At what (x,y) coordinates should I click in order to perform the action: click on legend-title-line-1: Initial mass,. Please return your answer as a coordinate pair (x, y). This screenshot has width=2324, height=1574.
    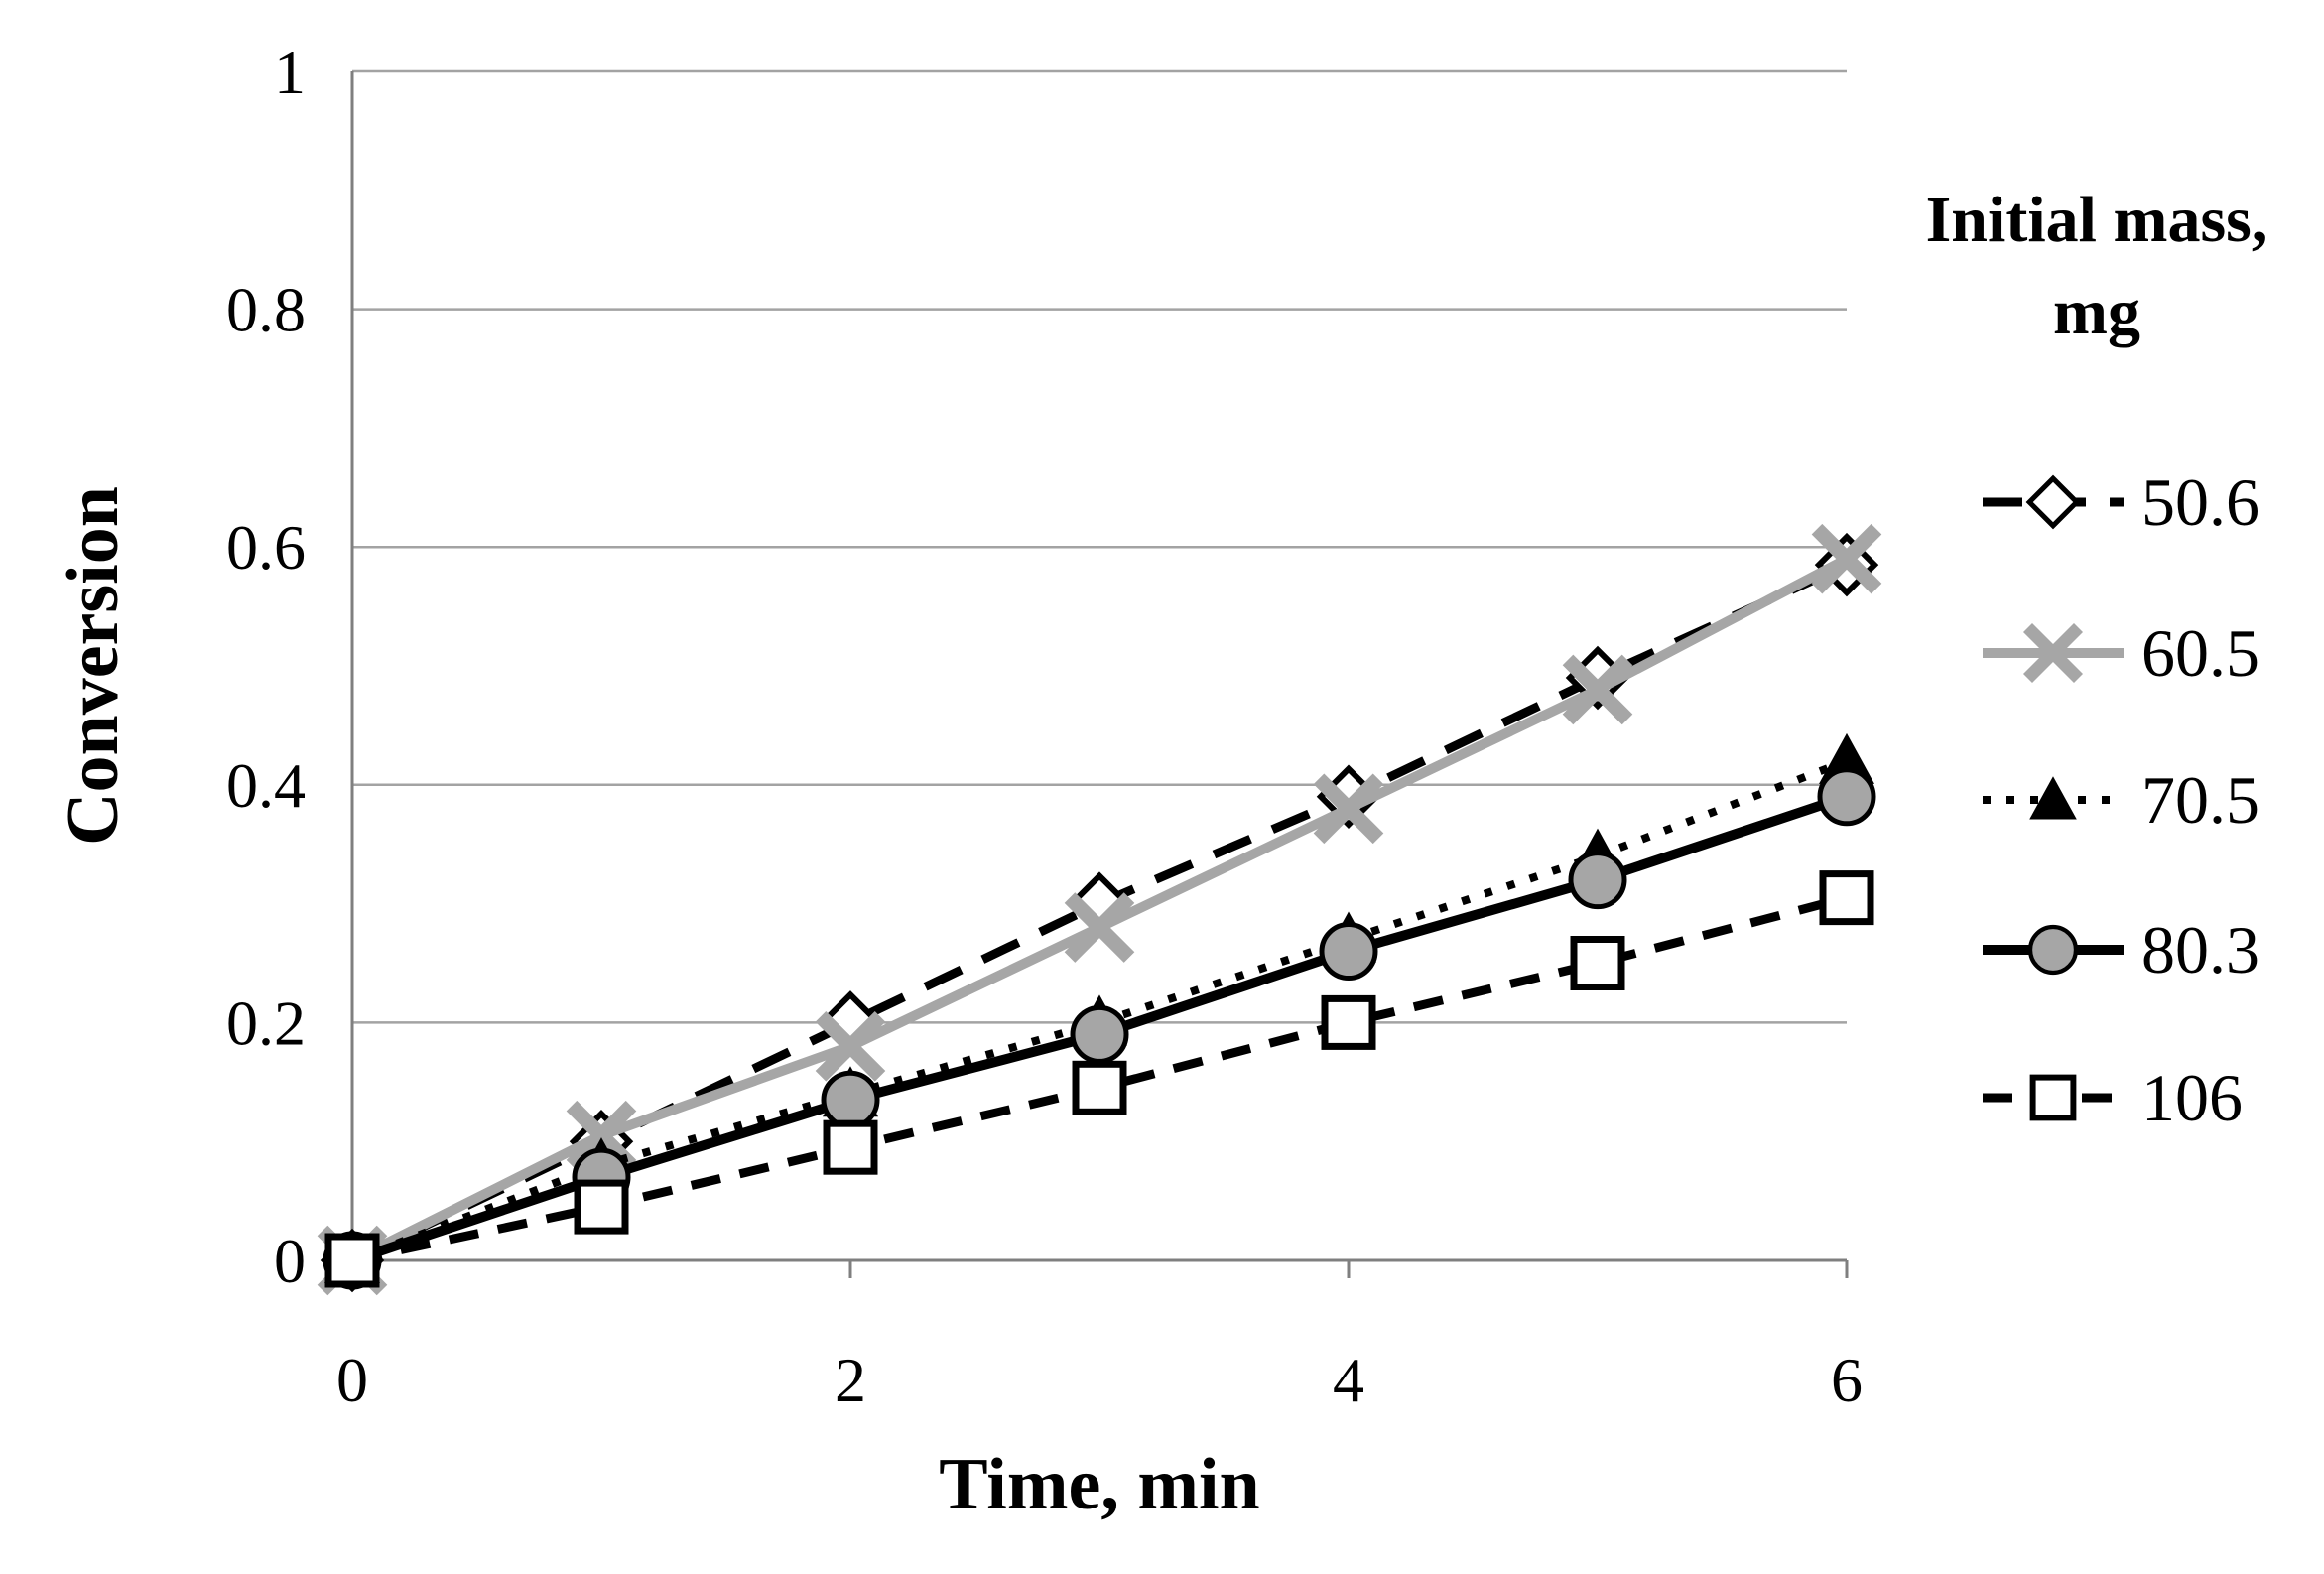
    Looking at the image, I should click on (2097, 220).